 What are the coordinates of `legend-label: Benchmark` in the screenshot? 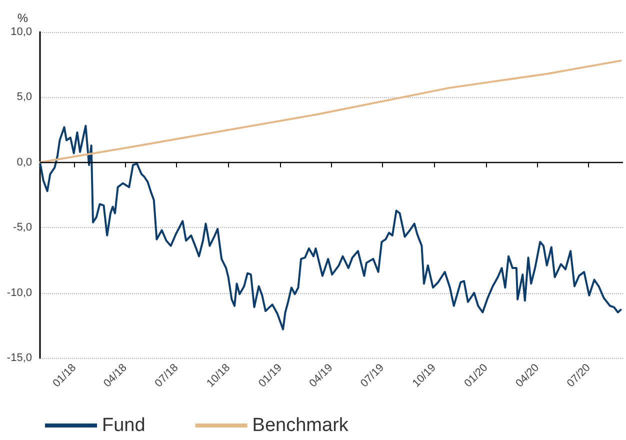 It's located at (300, 425).